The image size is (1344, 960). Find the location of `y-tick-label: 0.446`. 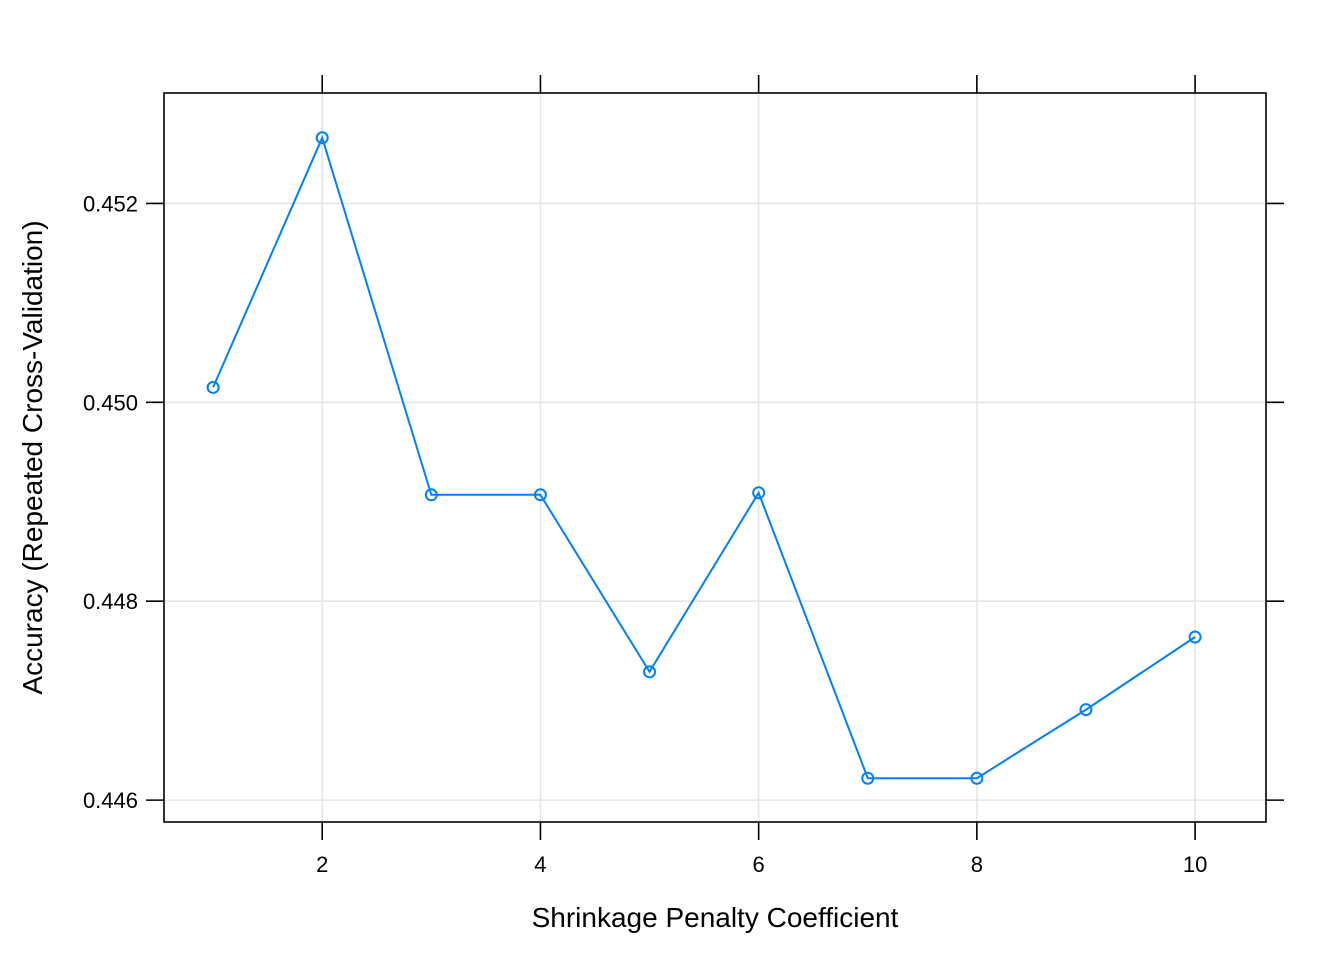

y-tick-label: 0.446 is located at coordinates (110, 800).